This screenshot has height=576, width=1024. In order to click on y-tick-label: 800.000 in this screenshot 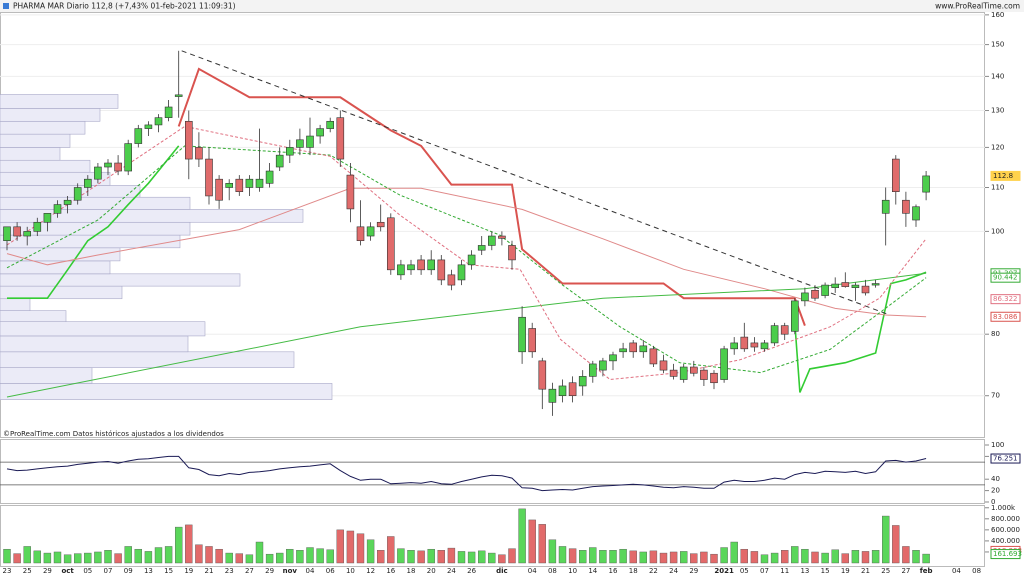, I will do `click(1005, 519)`.